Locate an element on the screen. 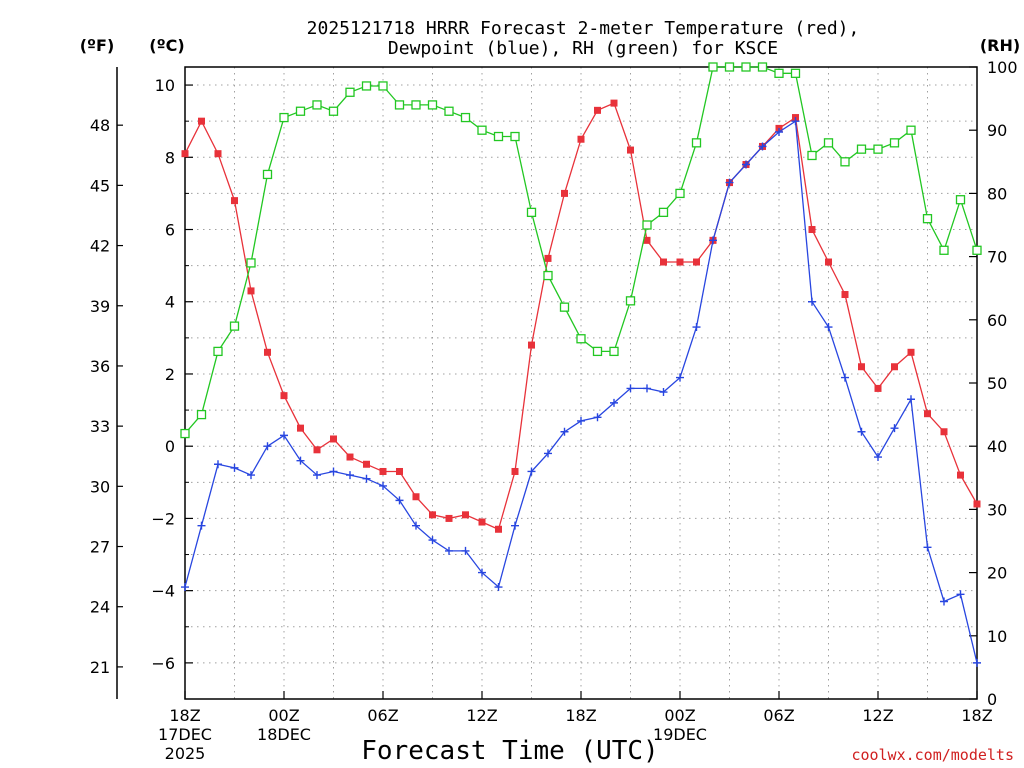 Image resolution: width=1024 pixels, height=768 pixels. rh-tick-label: 30 is located at coordinates (997, 509).